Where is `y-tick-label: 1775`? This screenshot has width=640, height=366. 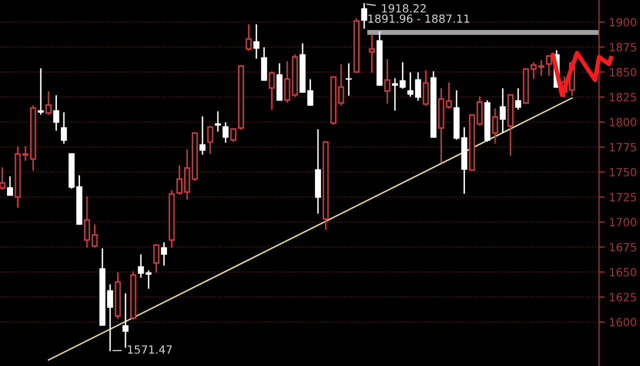 y-tick-label: 1775 is located at coordinates (623, 147).